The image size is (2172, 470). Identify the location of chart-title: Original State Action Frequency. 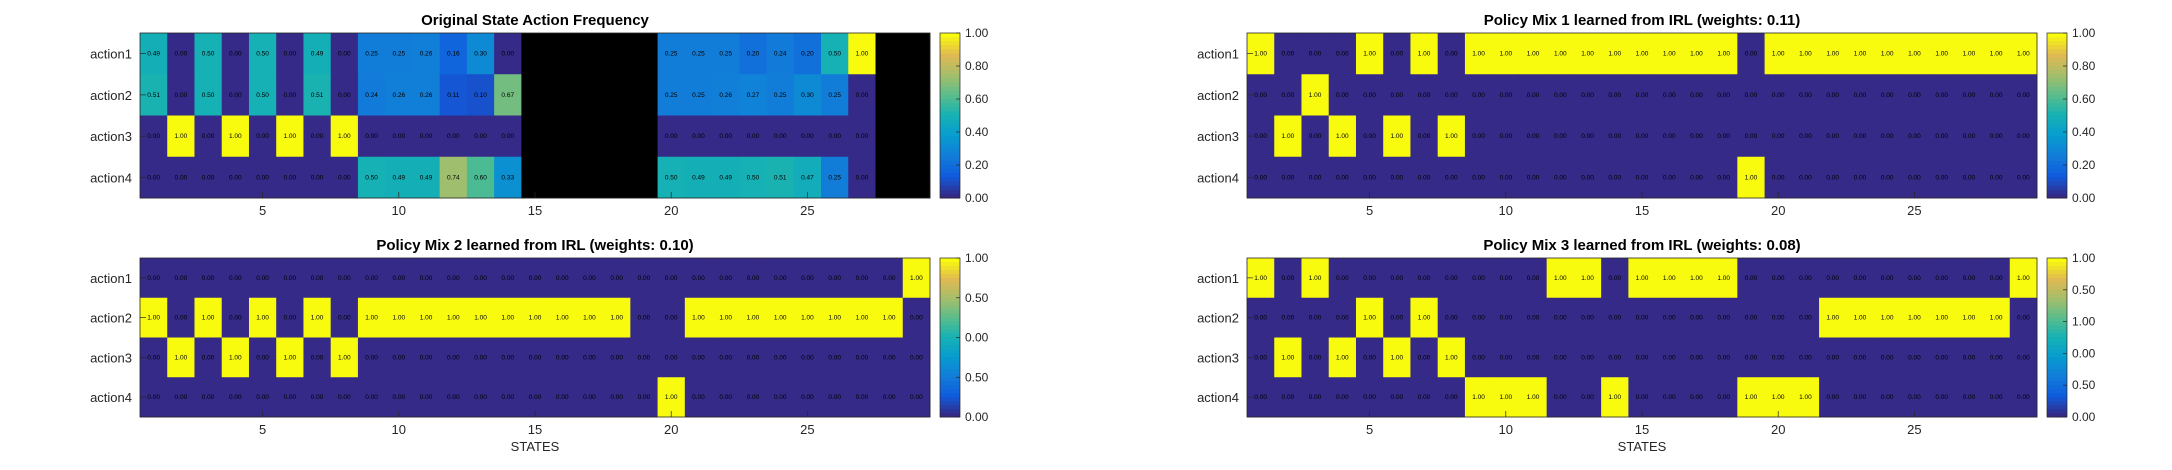
(535, 20).